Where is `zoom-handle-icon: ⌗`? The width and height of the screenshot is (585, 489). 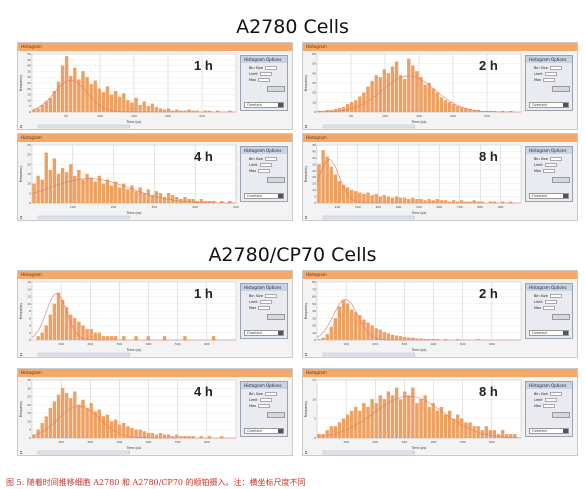
zoom-handle-icon: ⌗ is located at coordinates (306, 354).